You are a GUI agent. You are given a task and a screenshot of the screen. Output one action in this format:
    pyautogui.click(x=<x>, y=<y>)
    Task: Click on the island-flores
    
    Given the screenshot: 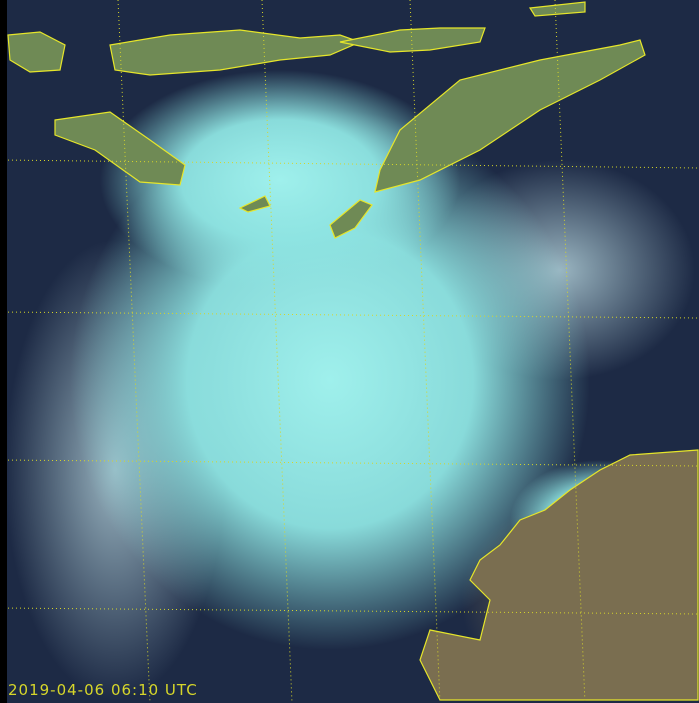 What is the action you would take?
    pyautogui.click(x=235, y=52)
    